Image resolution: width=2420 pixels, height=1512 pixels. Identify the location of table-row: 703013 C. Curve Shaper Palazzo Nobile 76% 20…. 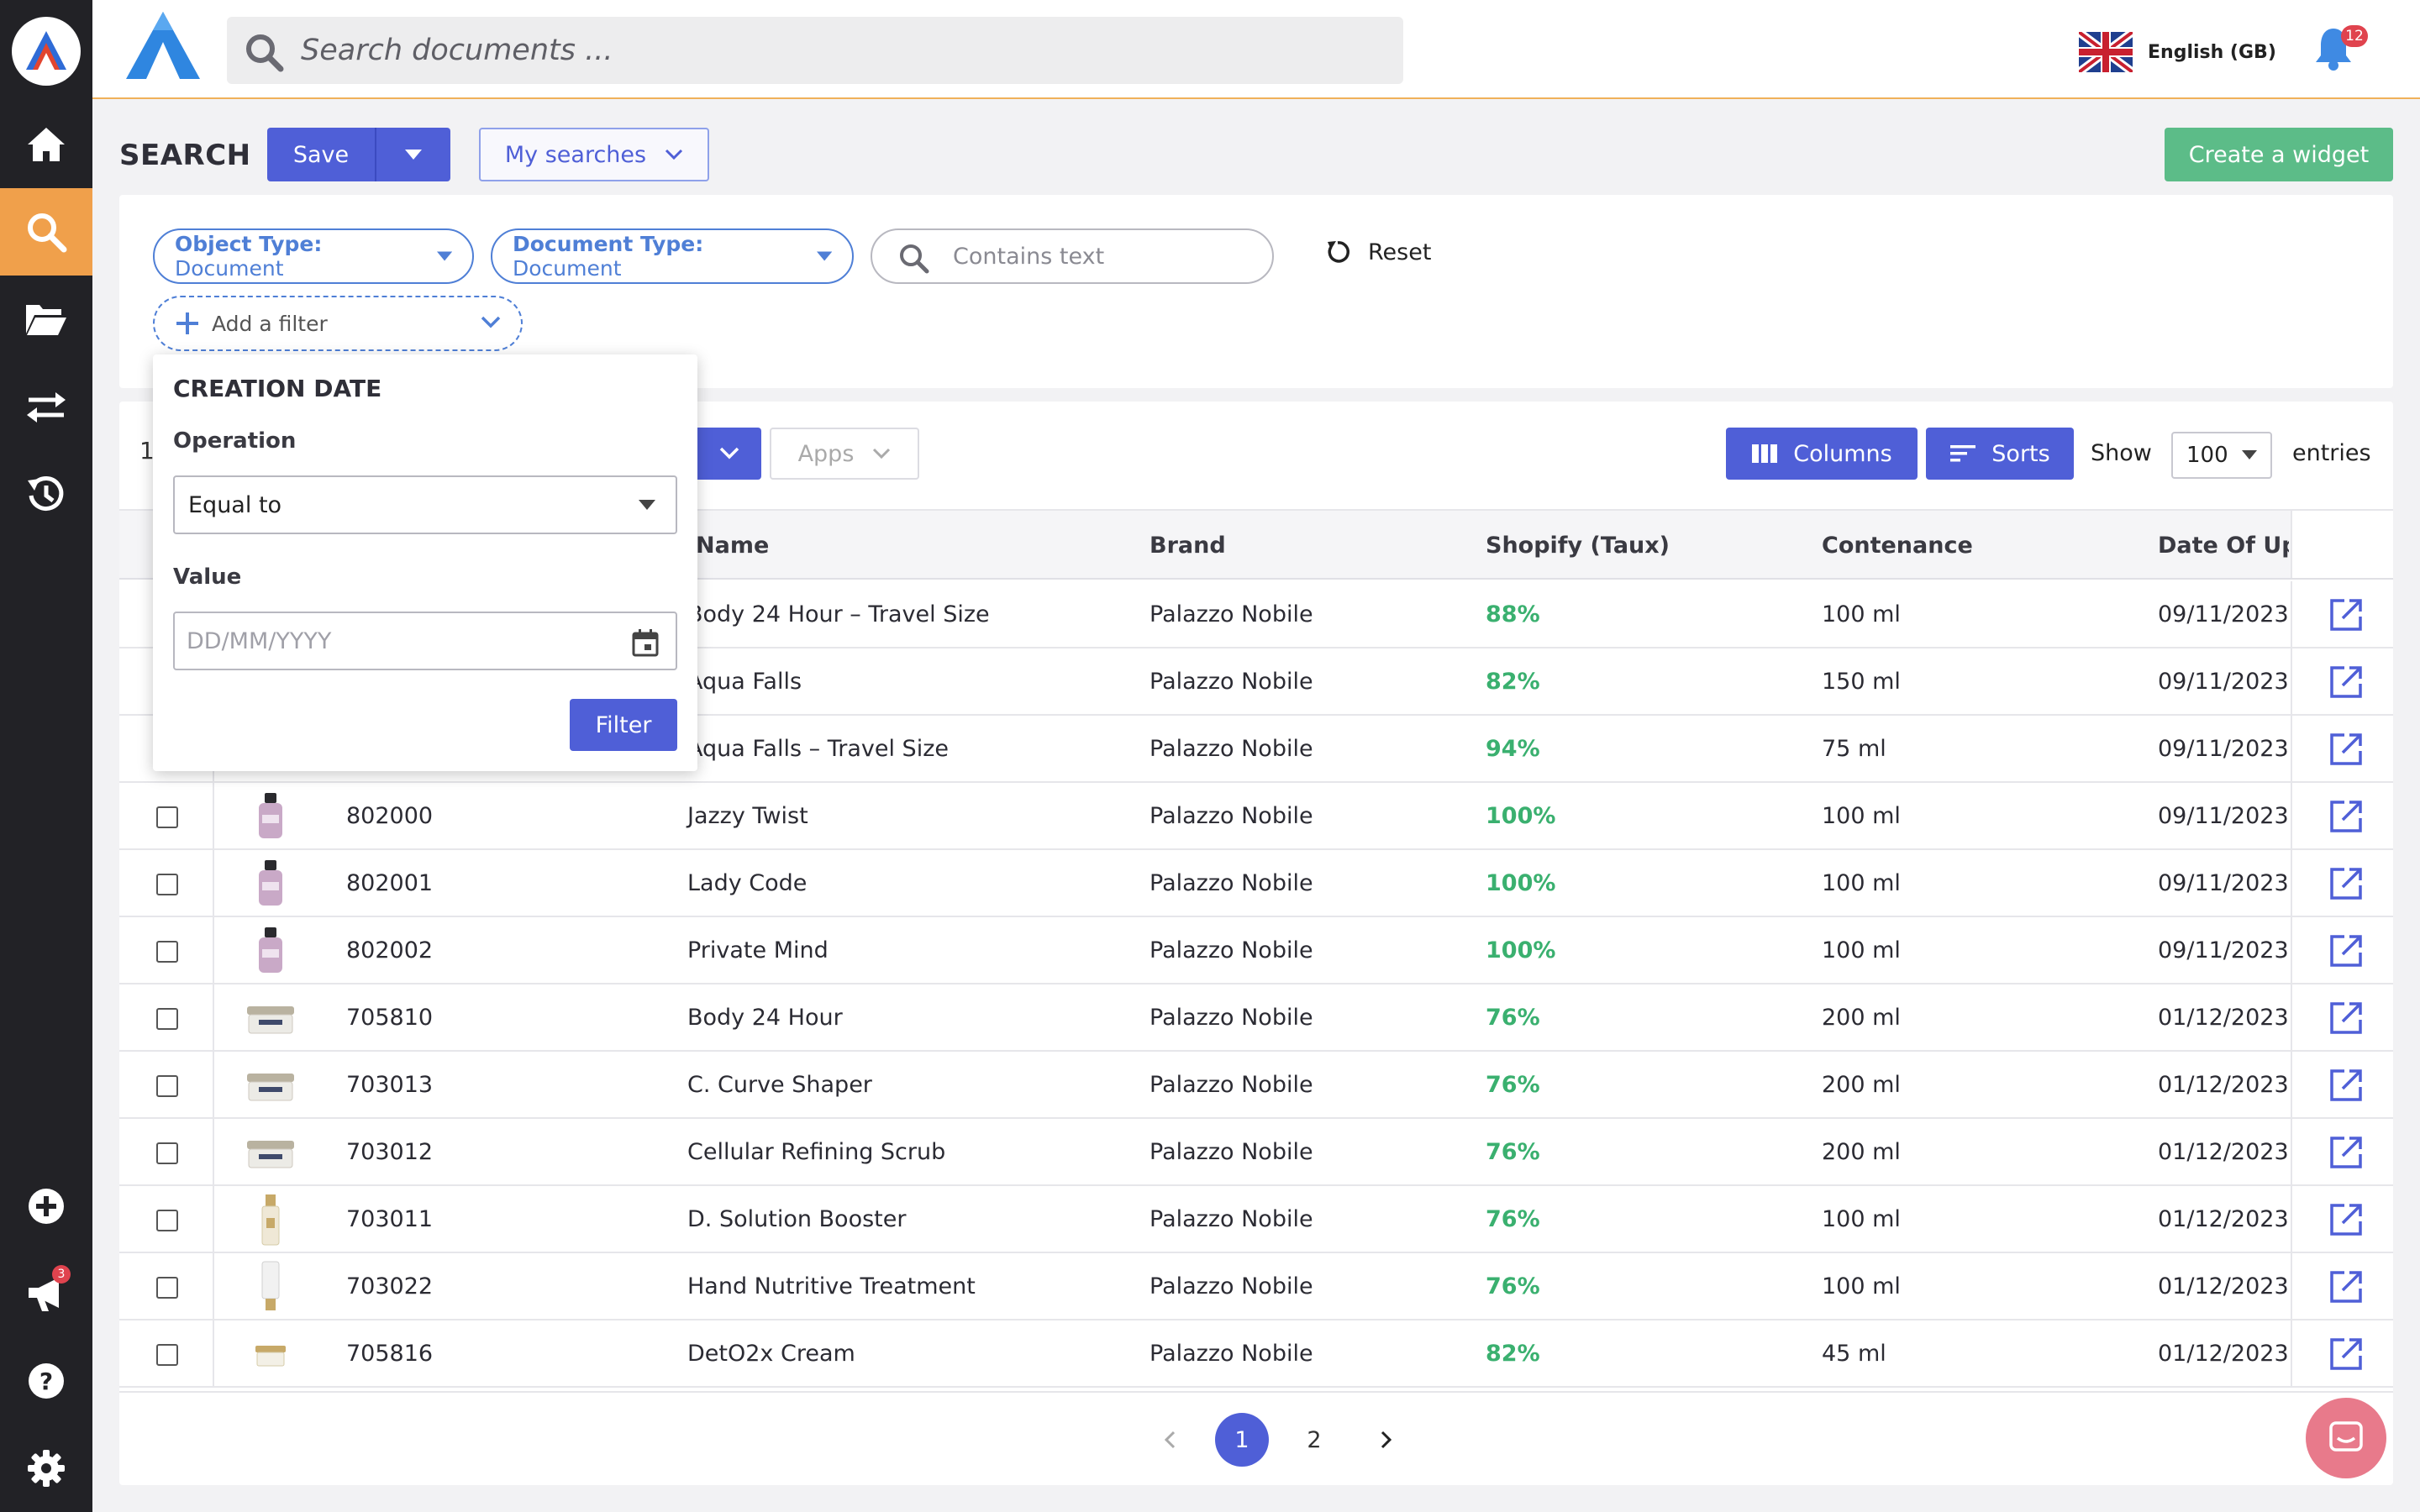
(1256, 1085).